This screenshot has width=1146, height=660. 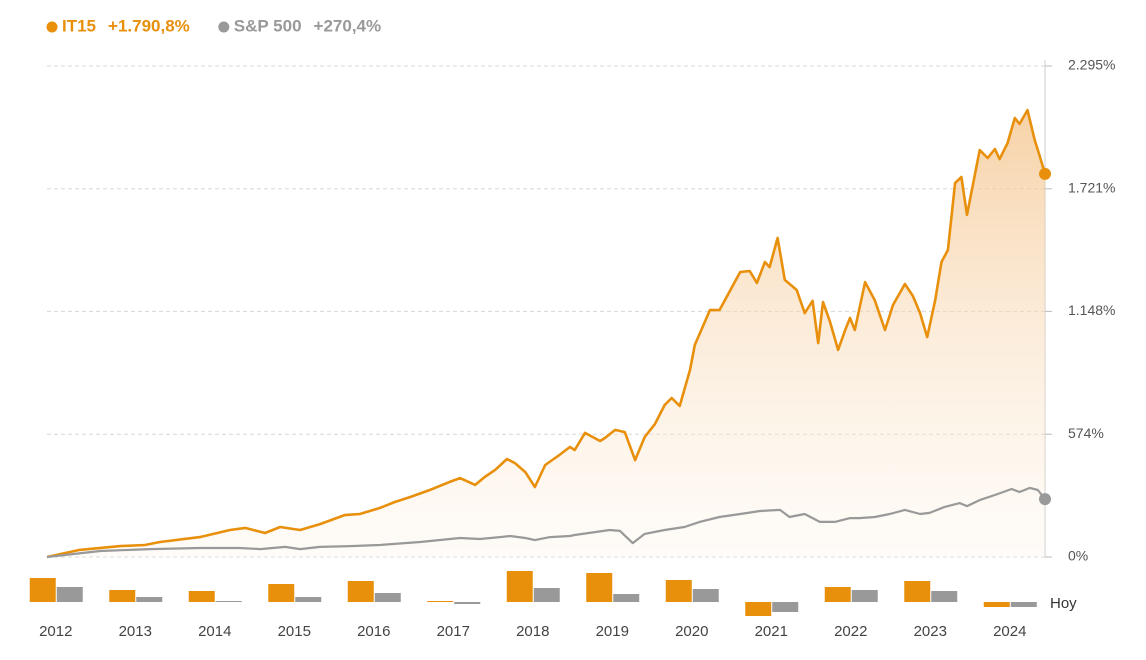 I want to click on x-tick-label: 2012, so click(x=55, y=631).